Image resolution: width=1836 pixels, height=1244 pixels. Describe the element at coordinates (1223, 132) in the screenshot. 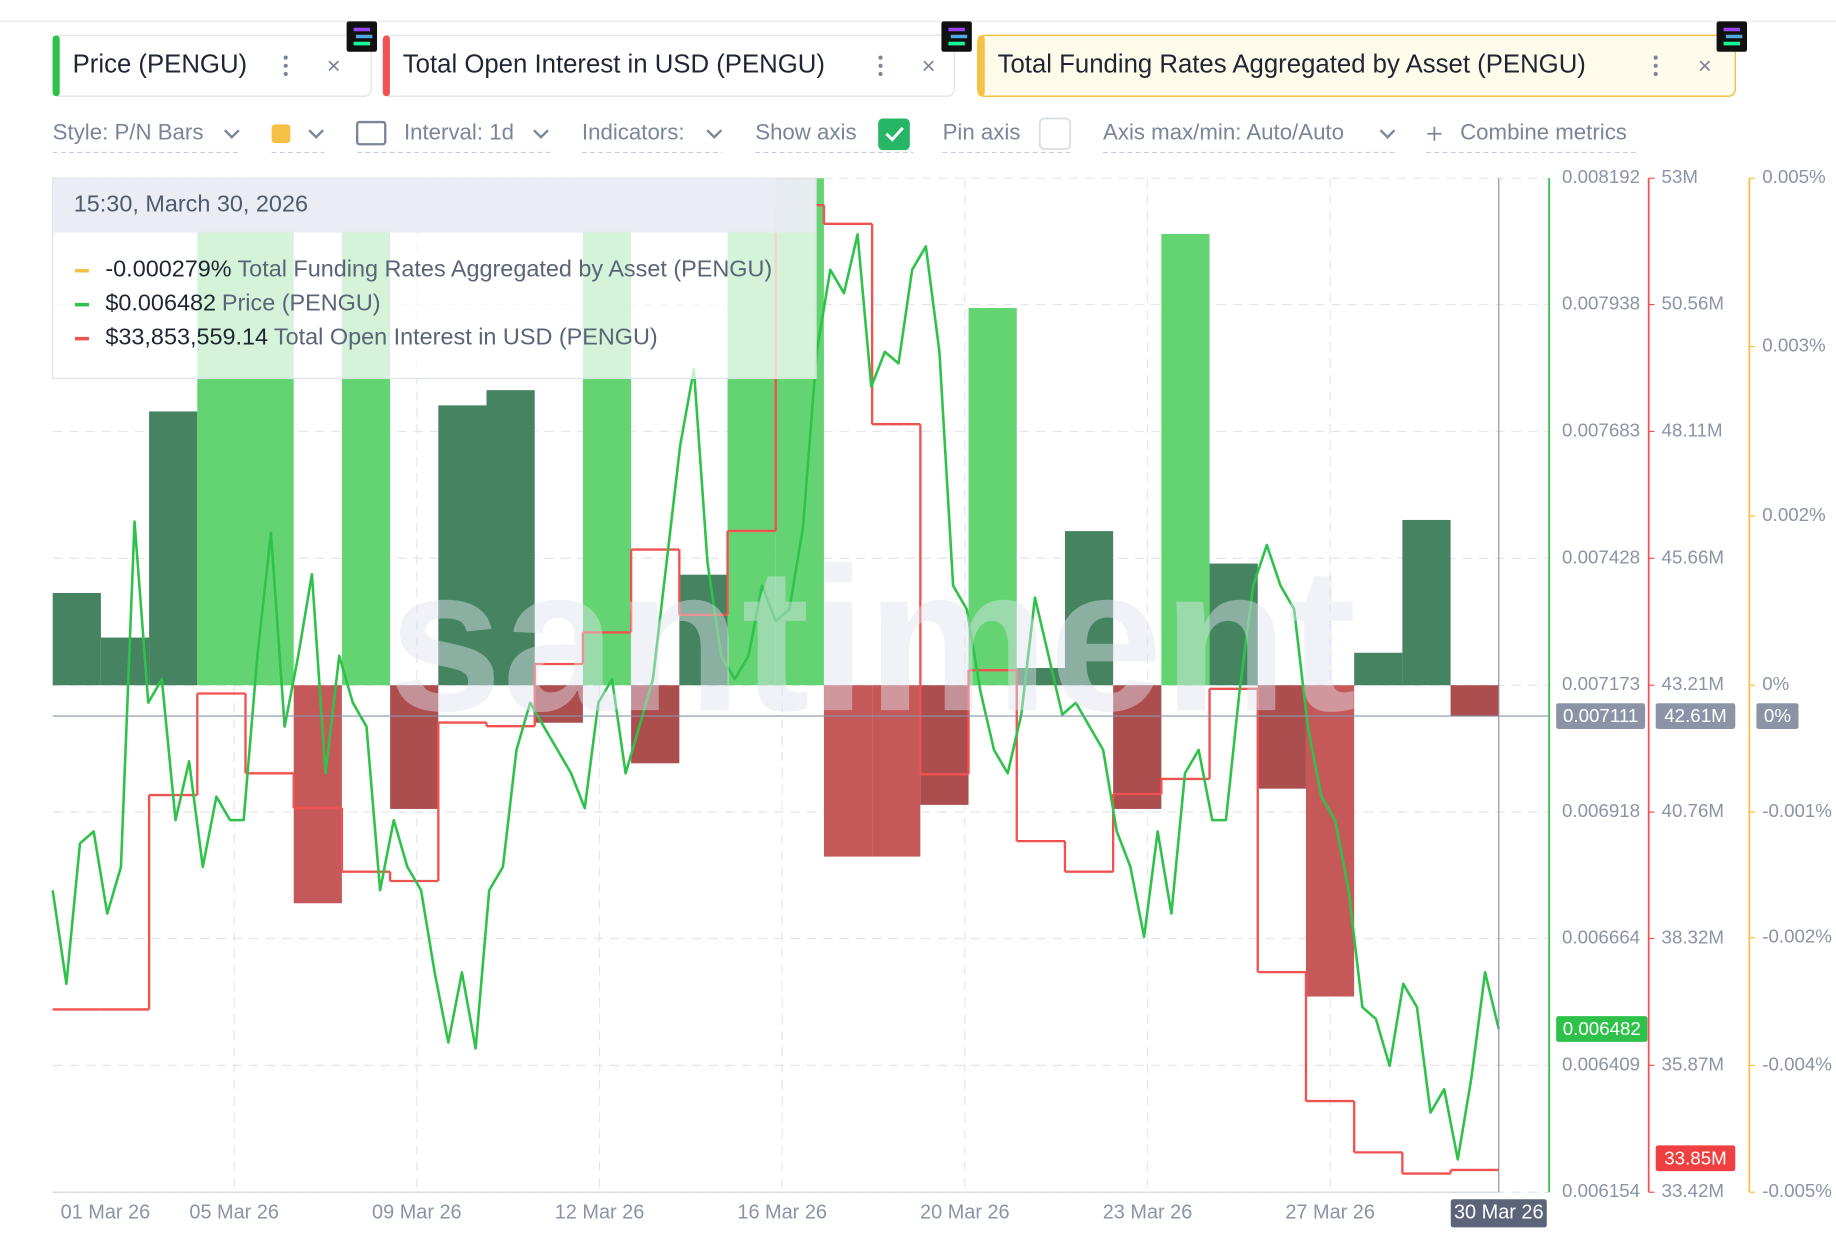

I see `axis-range-select: Axis max/min: Auto/Auto` at that location.